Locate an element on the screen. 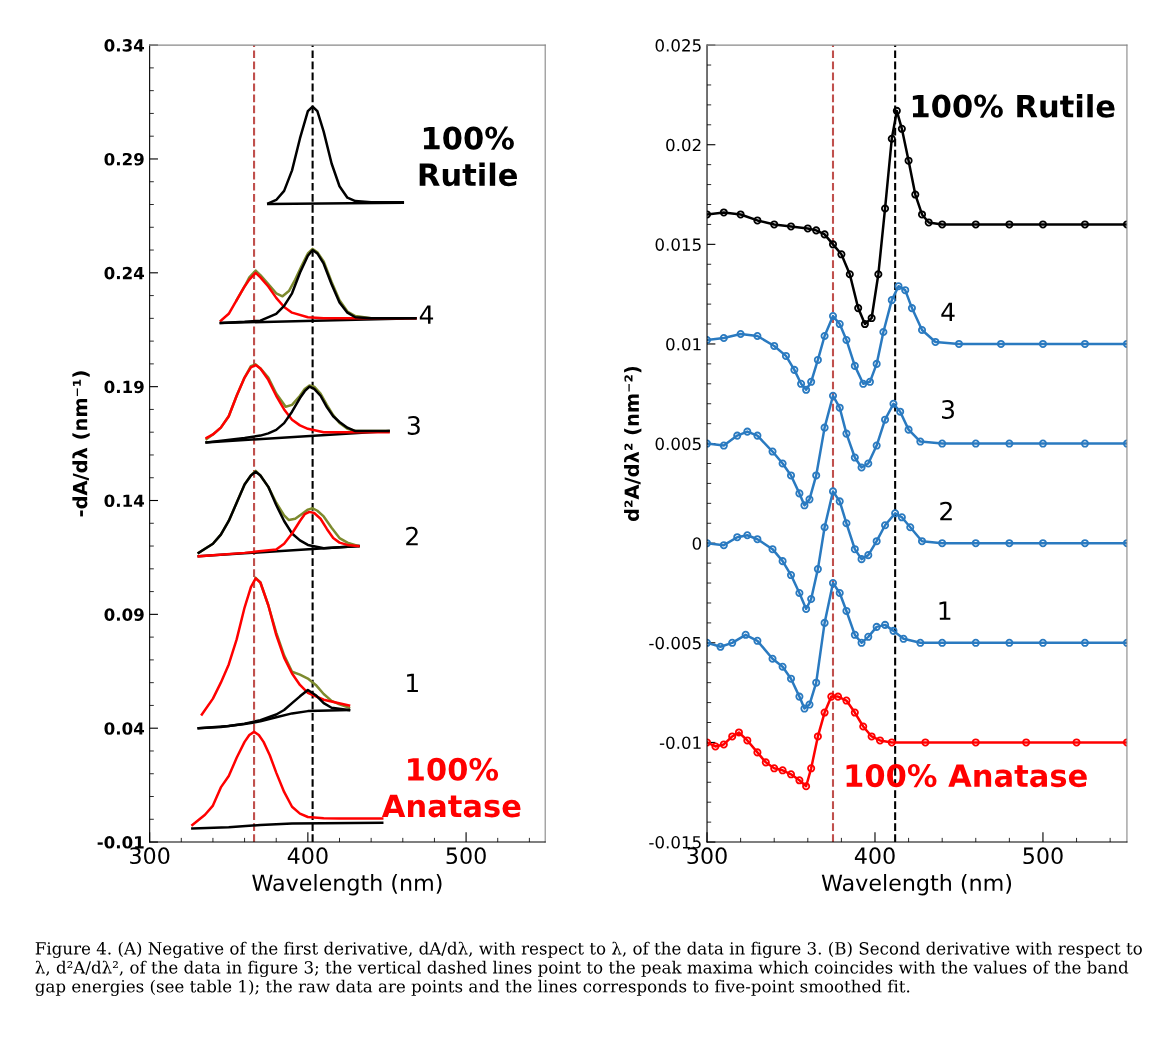 This screenshot has width=1160, height=1064. y-tick-label: 0 is located at coordinates (697, 543).